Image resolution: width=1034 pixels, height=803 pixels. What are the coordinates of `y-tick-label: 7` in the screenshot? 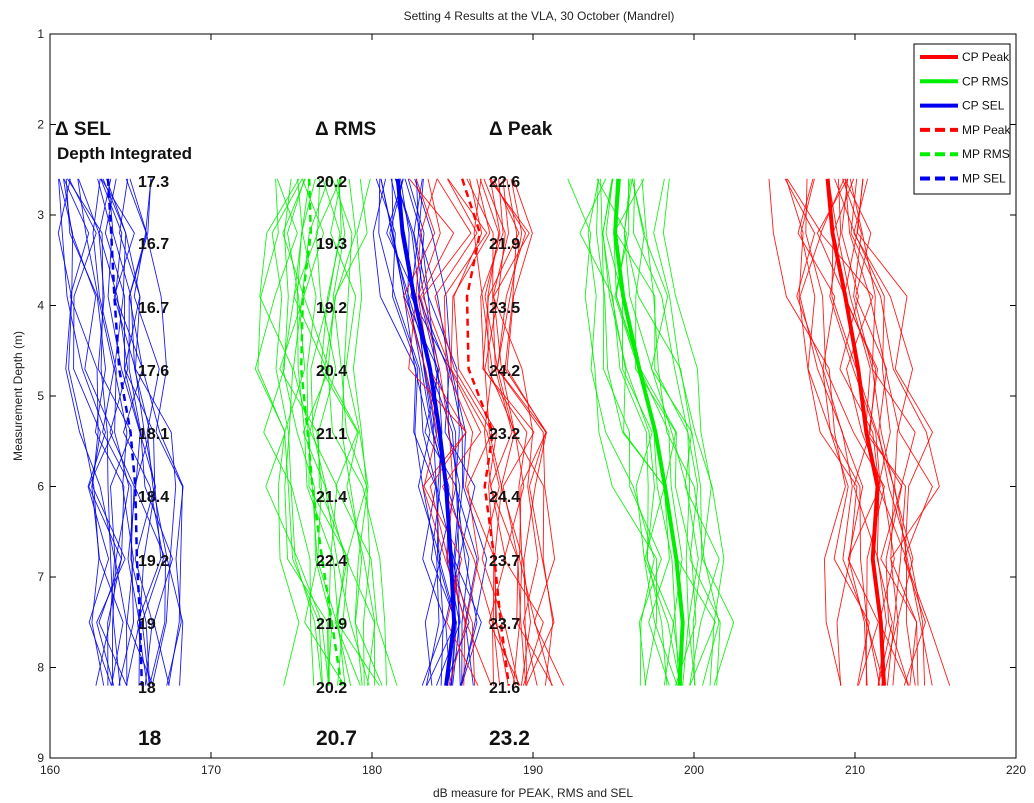 It's located at (40, 577).